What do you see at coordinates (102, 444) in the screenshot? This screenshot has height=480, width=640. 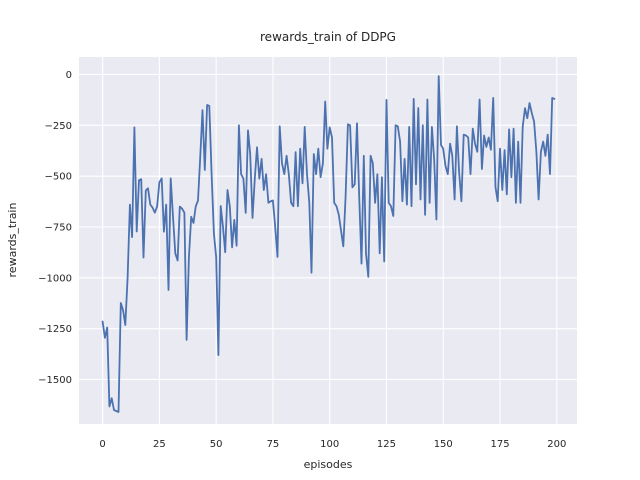 I see `x-tick-label: 0` at bounding box center [102, 444].